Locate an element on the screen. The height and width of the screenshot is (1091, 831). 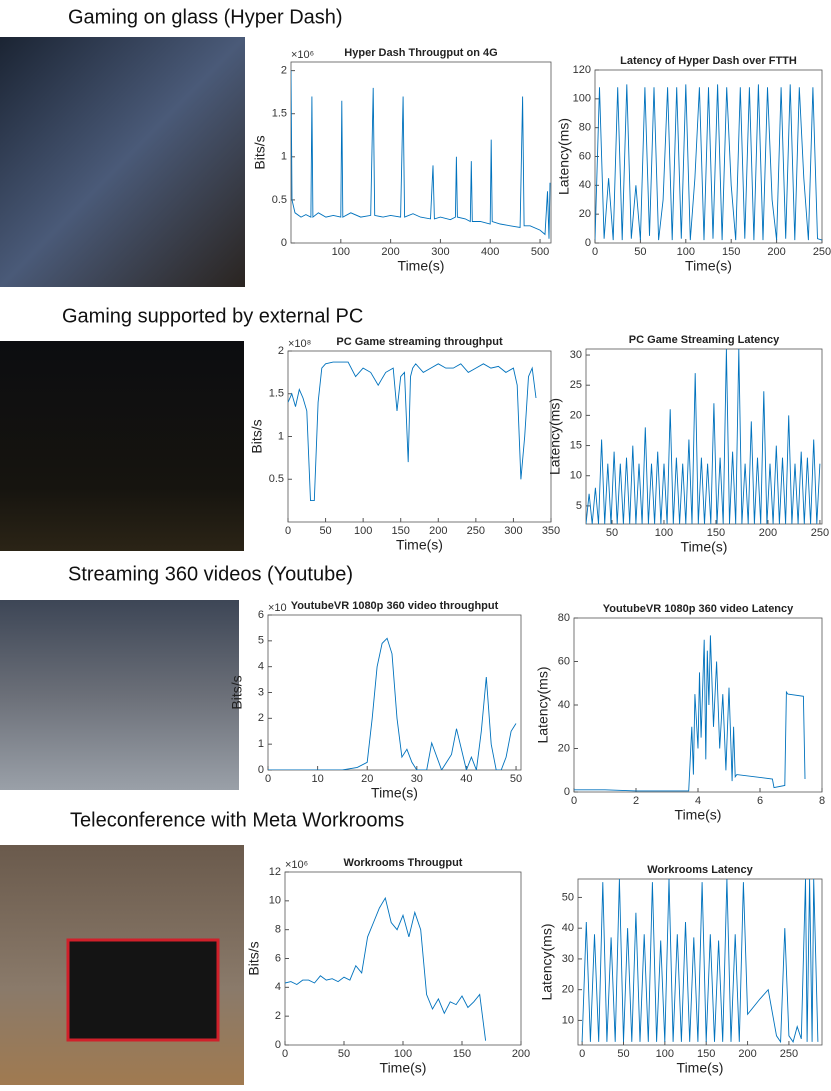
y-tick-label: 25 is located at coordinates (576, 385).